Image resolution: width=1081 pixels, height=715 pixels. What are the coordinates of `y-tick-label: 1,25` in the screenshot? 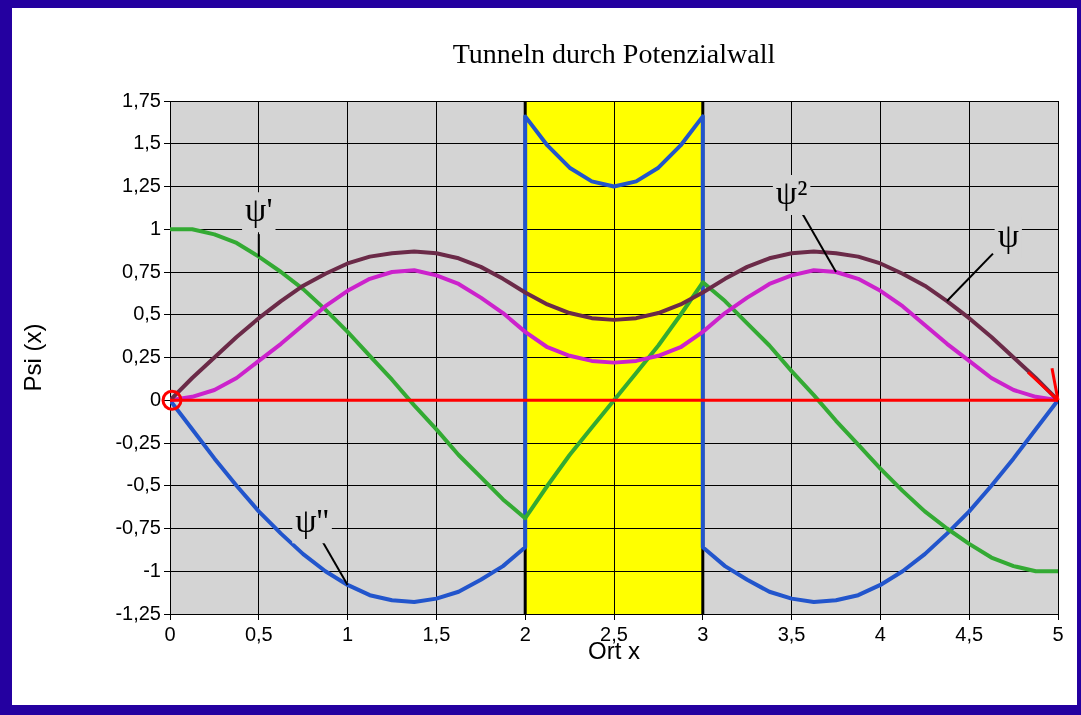 It's located at (141, 185).